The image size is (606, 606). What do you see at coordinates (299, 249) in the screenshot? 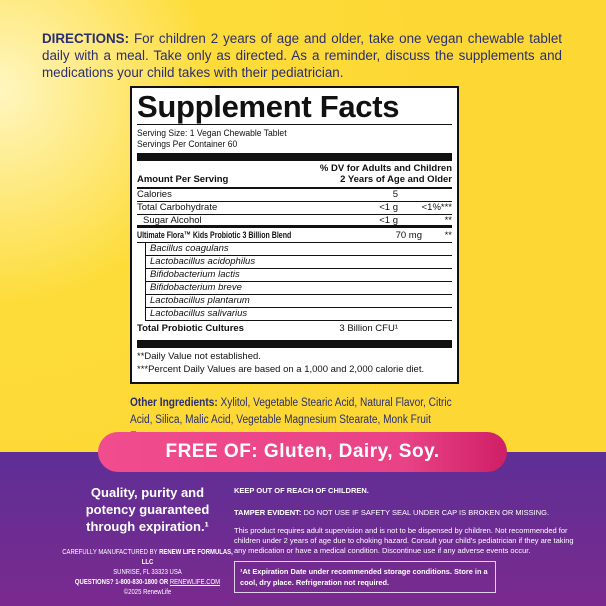
I see `strain-item: Bacillus coagulans` at bounding box center [299, 249].